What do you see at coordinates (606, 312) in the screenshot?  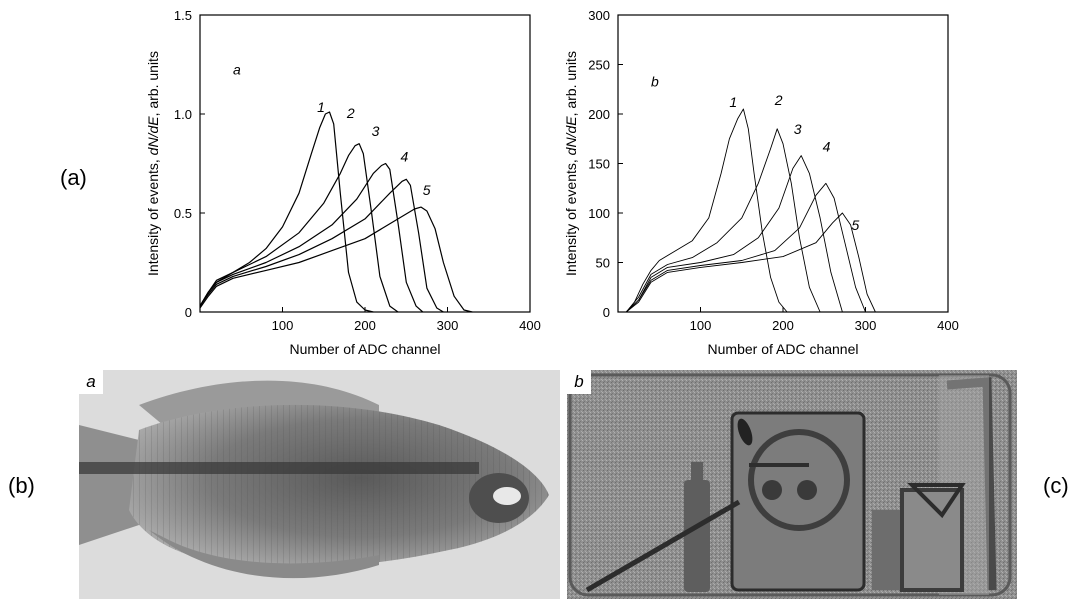 I see `chart-b-y-tick-label: 0` at bounding box center [606, 312].